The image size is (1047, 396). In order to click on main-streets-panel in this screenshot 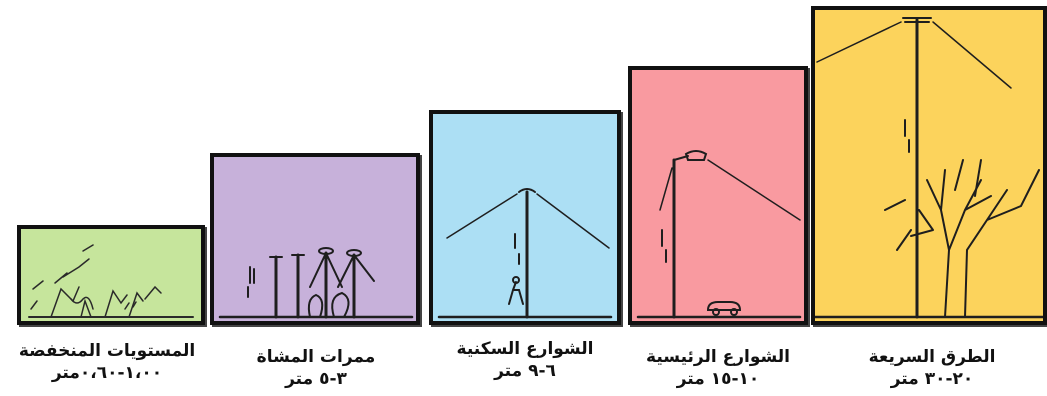, I will do `click(718, 195)`.